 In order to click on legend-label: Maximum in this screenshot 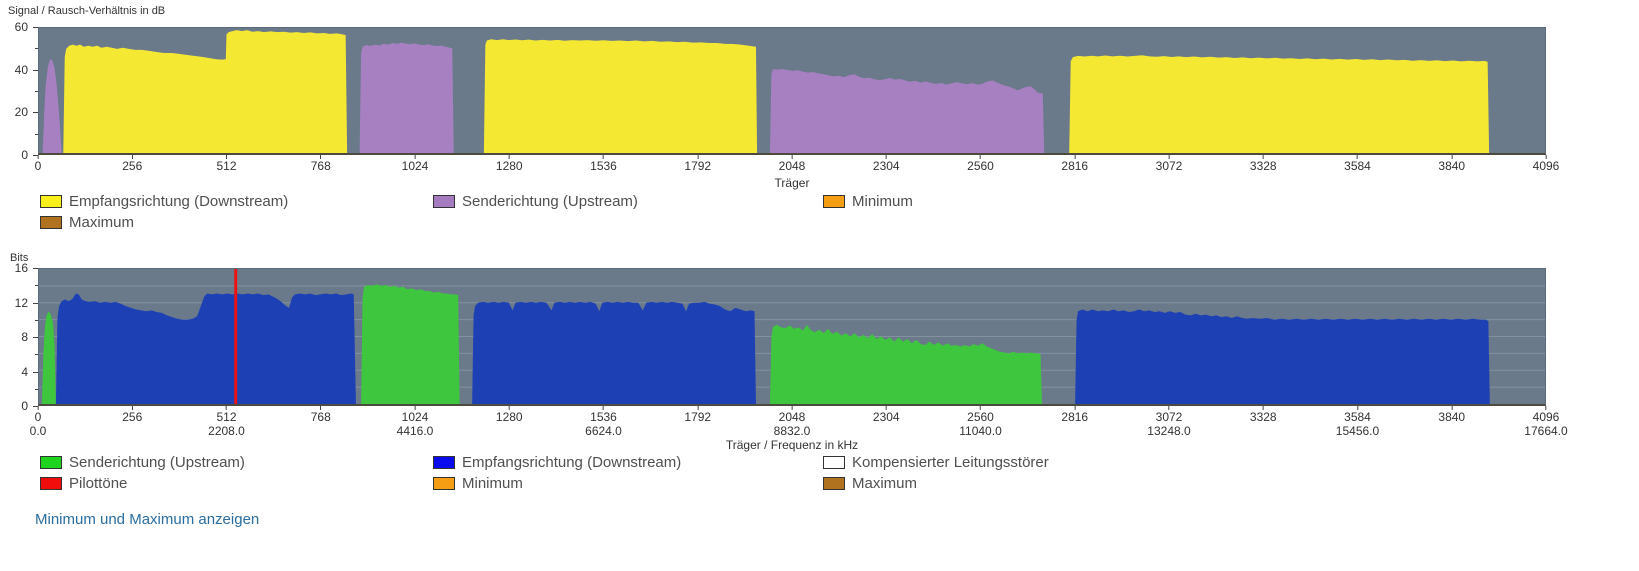, I will do `click(885, 483)`.